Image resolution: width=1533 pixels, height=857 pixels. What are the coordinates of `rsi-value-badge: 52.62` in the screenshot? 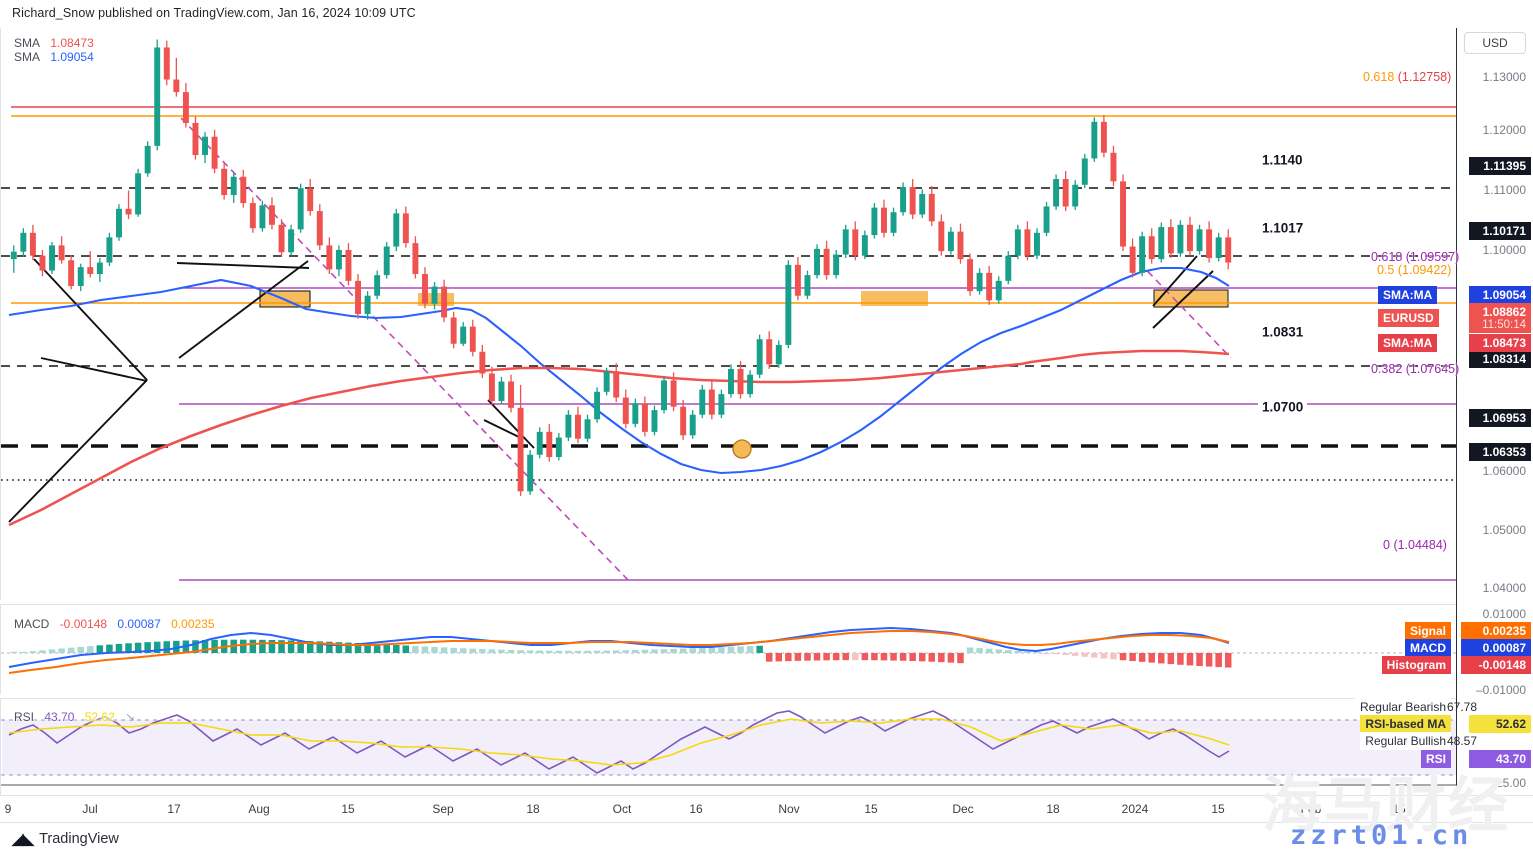 It's located at (1500, 724).